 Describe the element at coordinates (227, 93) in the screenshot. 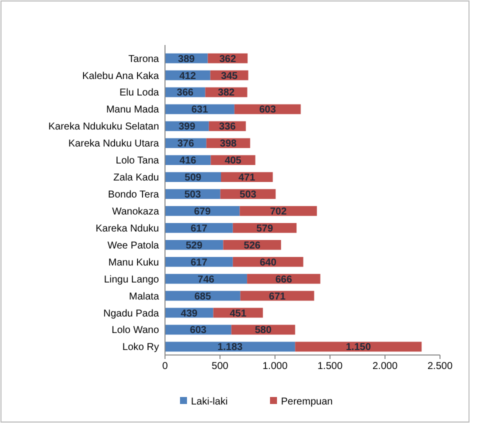

I see `data-label: 382` at that location.